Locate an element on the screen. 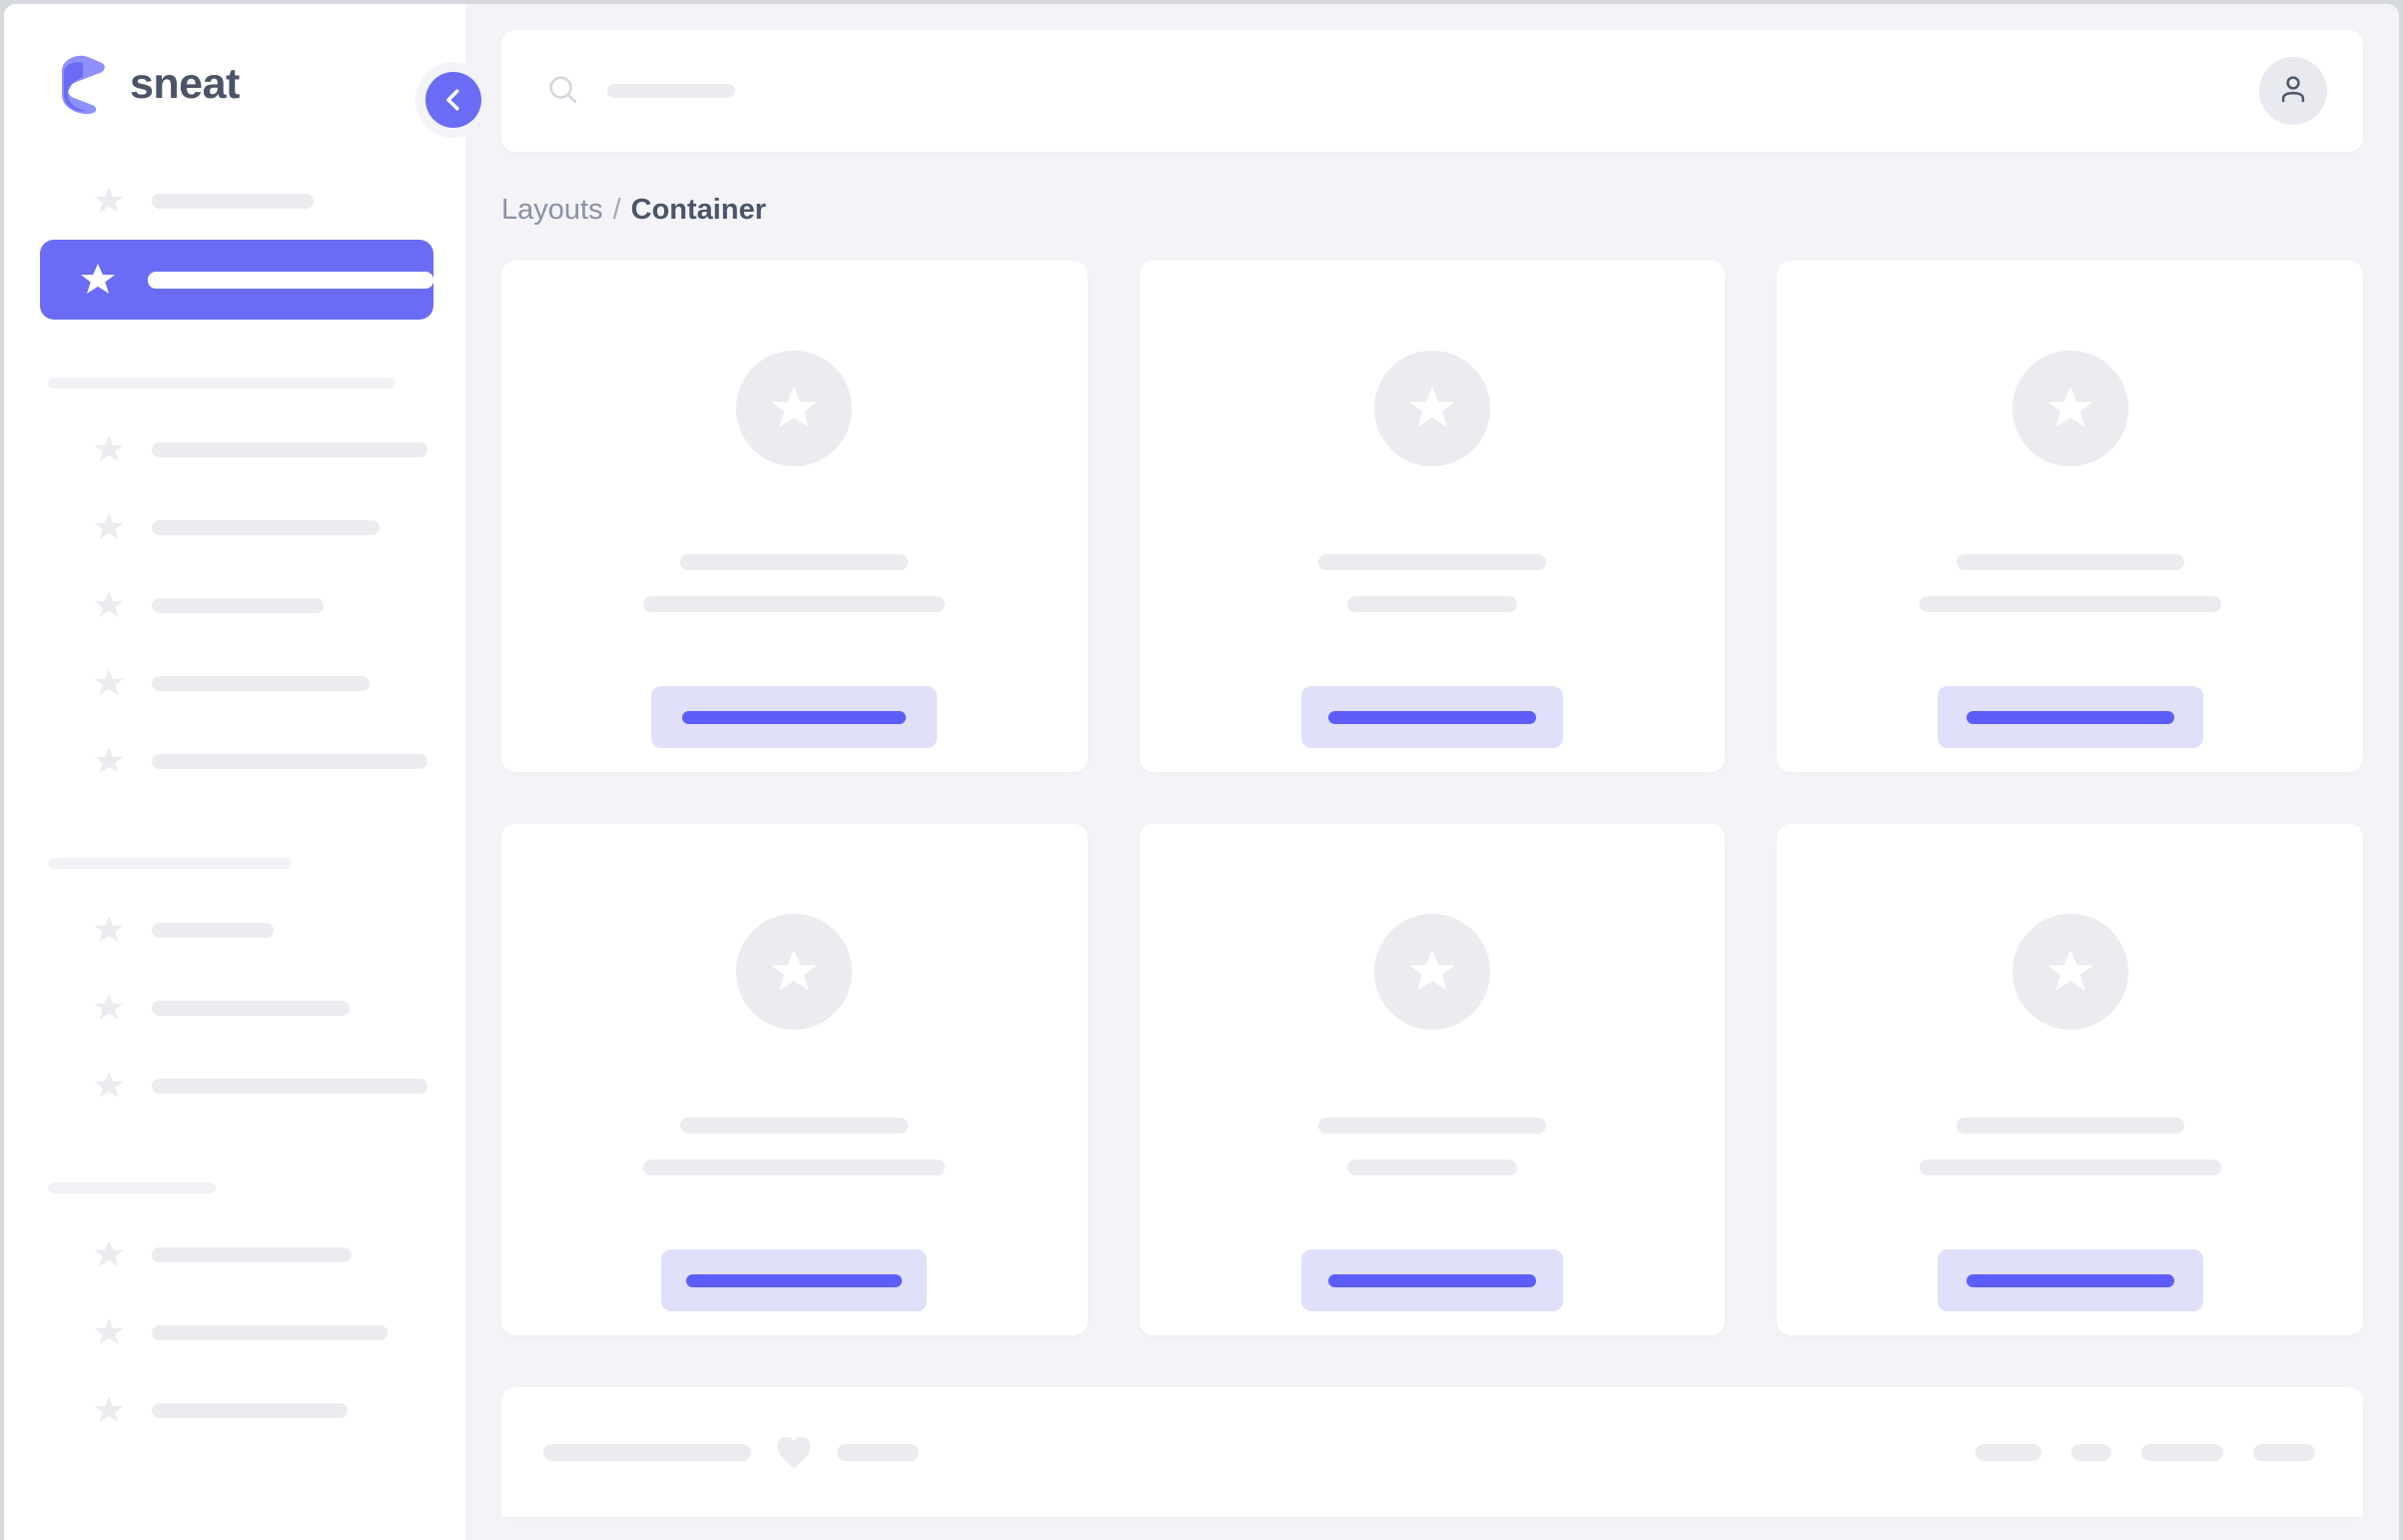 The height and width of the screenshot is (1540, 2403). heart-icon is located at coordinates (794, 1452).